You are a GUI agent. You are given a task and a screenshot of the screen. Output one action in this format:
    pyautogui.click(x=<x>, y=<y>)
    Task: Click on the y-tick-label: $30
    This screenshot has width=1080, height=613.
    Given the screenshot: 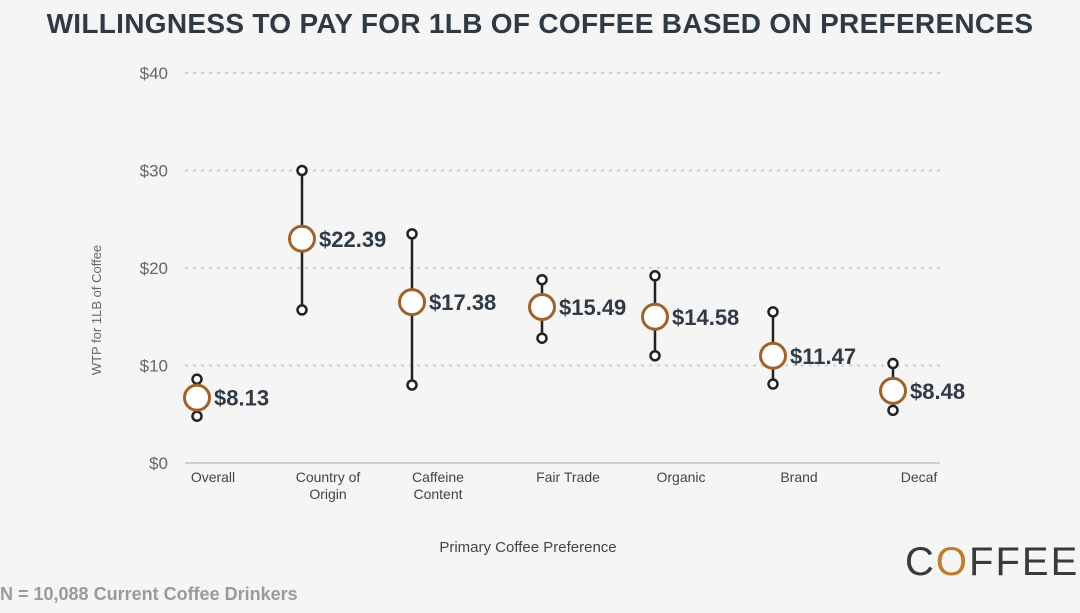 What is the action you would take?
    pyautogui.click(x=154, y=171)
    